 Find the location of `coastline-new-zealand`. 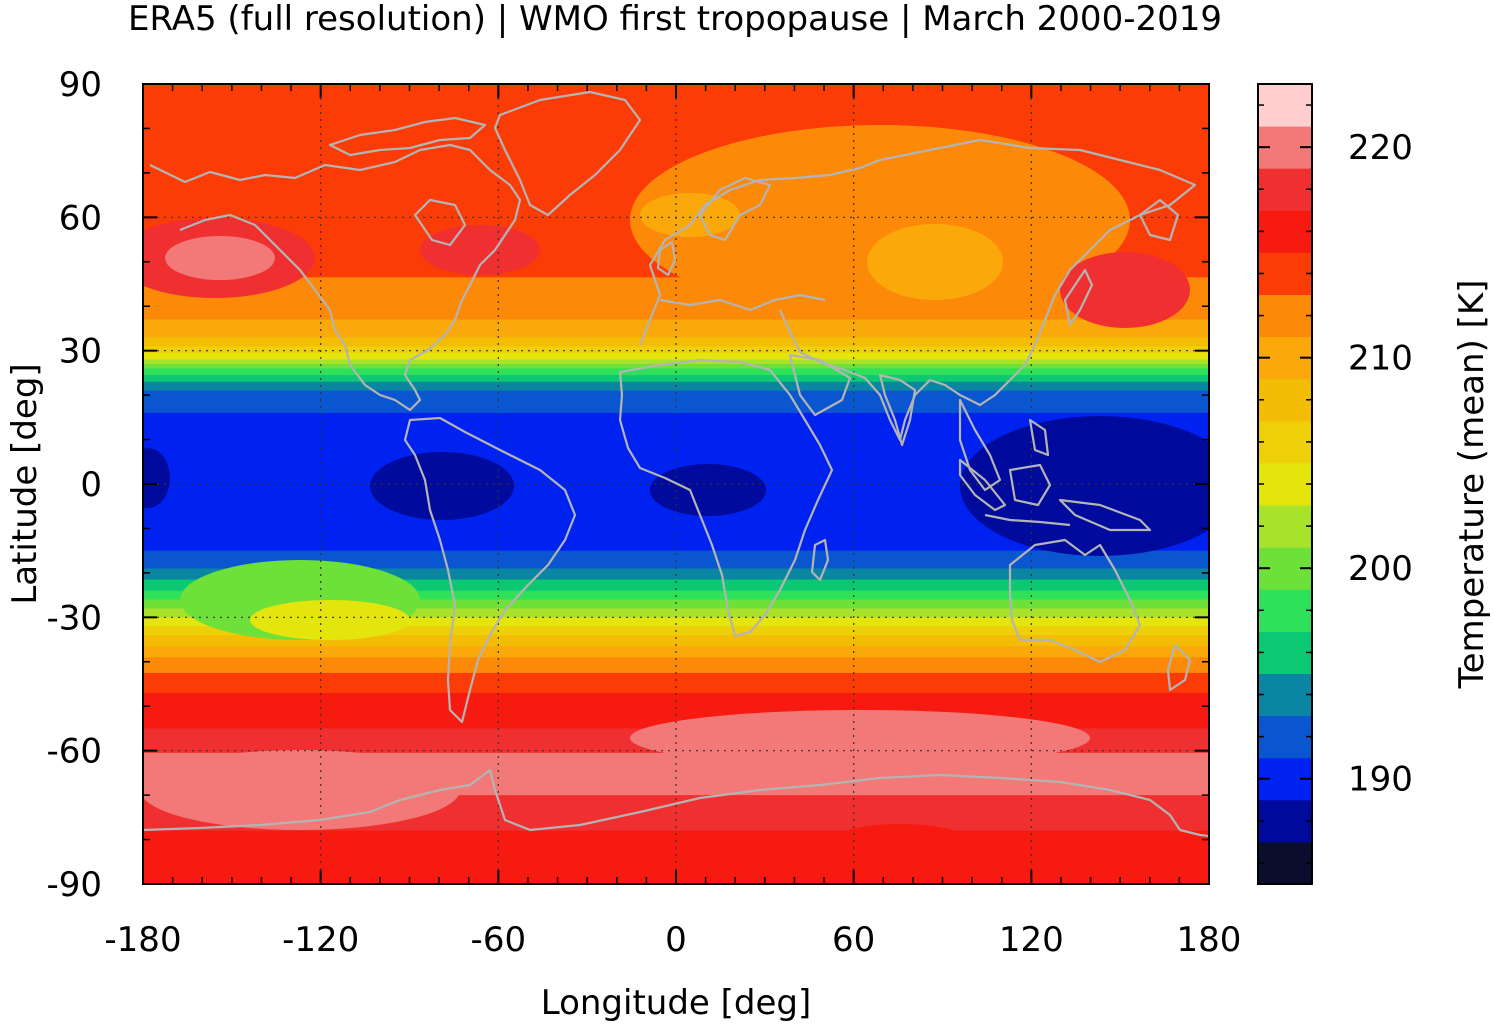

coastline-new-zealand is located at coordinates (1179, 667).